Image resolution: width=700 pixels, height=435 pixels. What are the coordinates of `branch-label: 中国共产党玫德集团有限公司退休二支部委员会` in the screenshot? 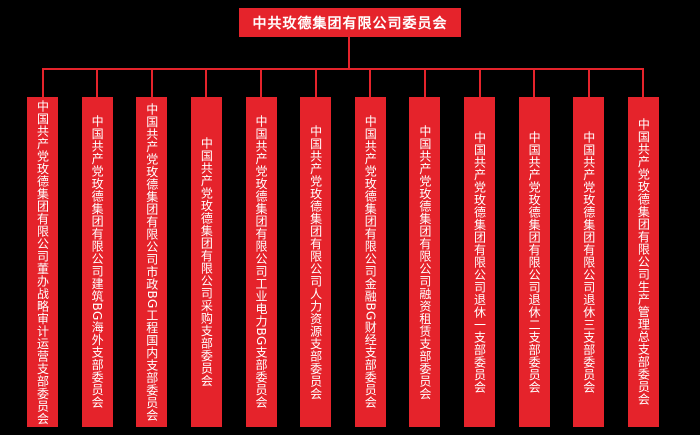 It's located at (534, 262).